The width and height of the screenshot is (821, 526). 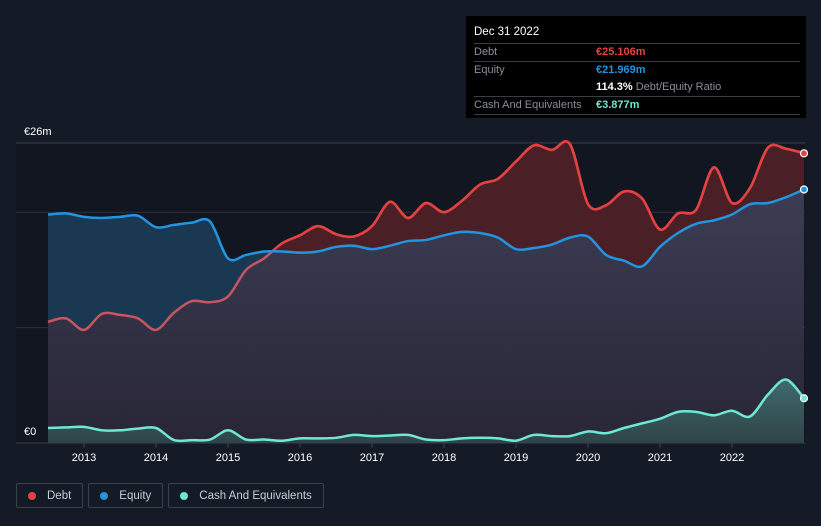 I want to click on legend-item-equity: Equity, so click(x=126, y=495).